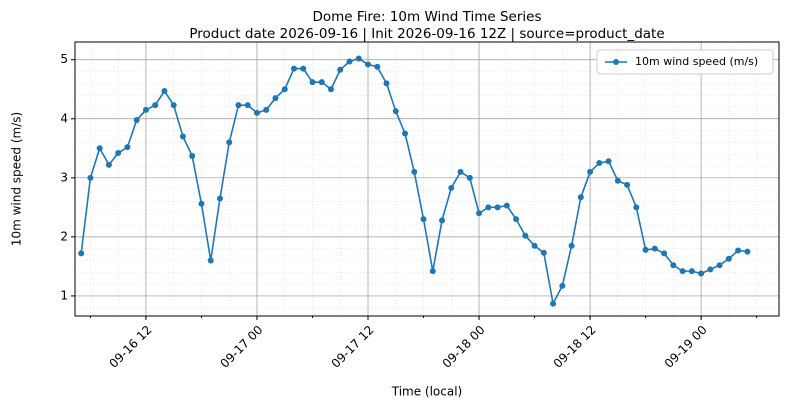 The width and height of the screenshot is (790, 409). What do you see at coordinates (427, 392) in the screenshot?
I see `x-axis-label: Time (local)` at bounding box center [427, 392].